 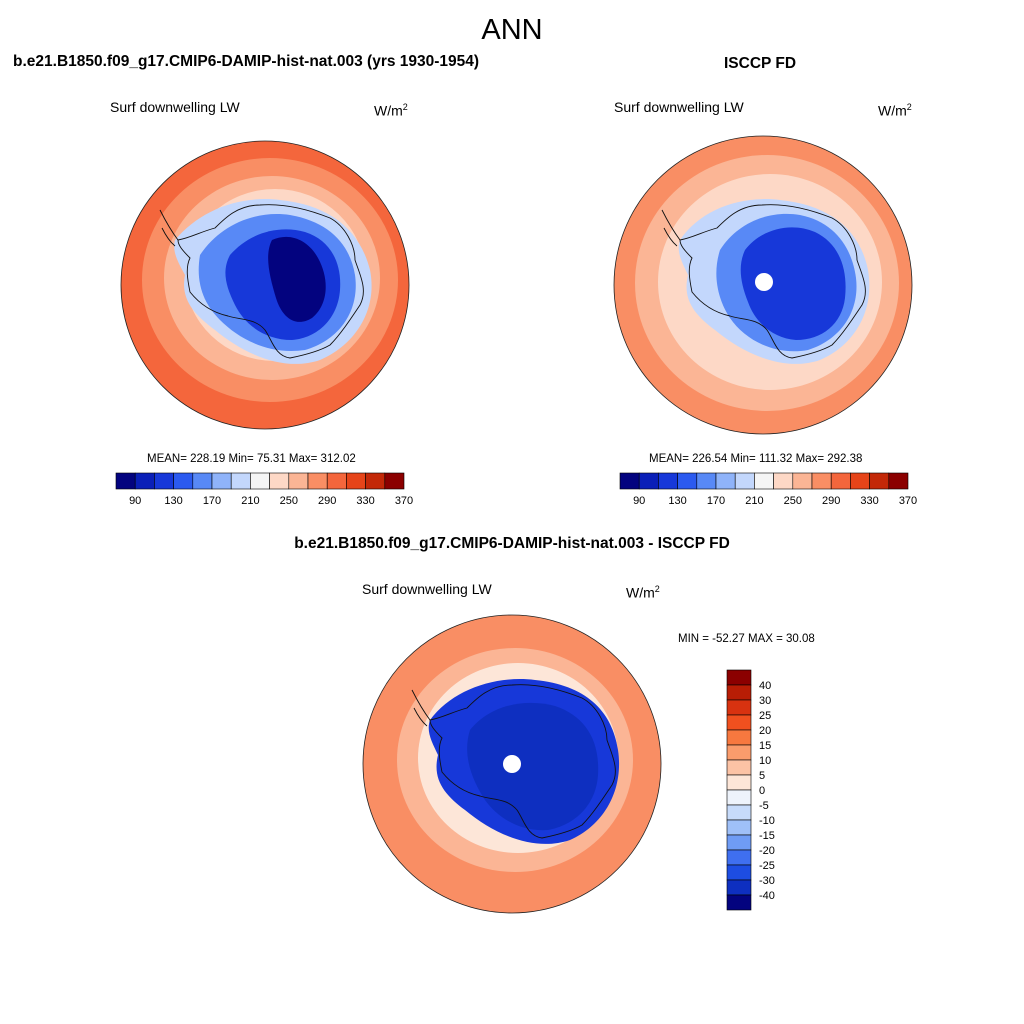 I want to click on page-title: ANN, so click(x=512, y=30).